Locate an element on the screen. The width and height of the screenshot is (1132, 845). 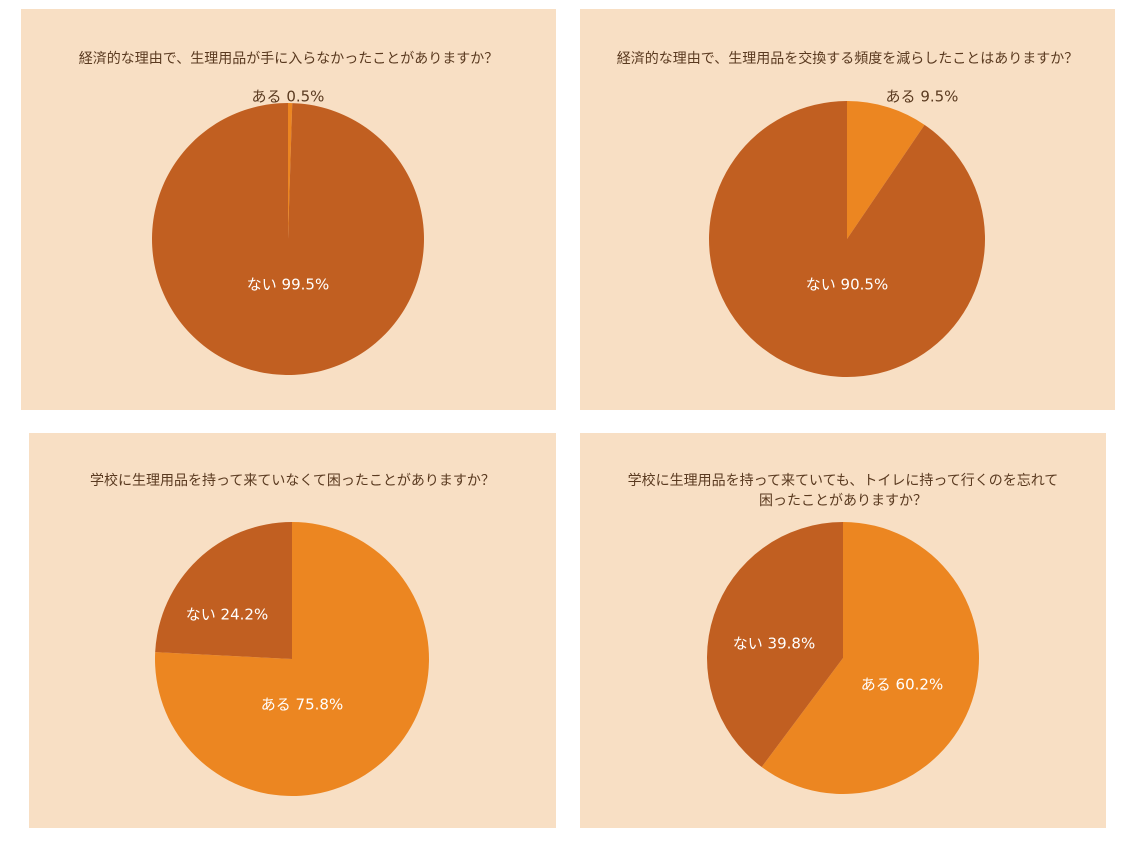
slice-label-nai: ない 39.8% is located at coordinates (774, 644).